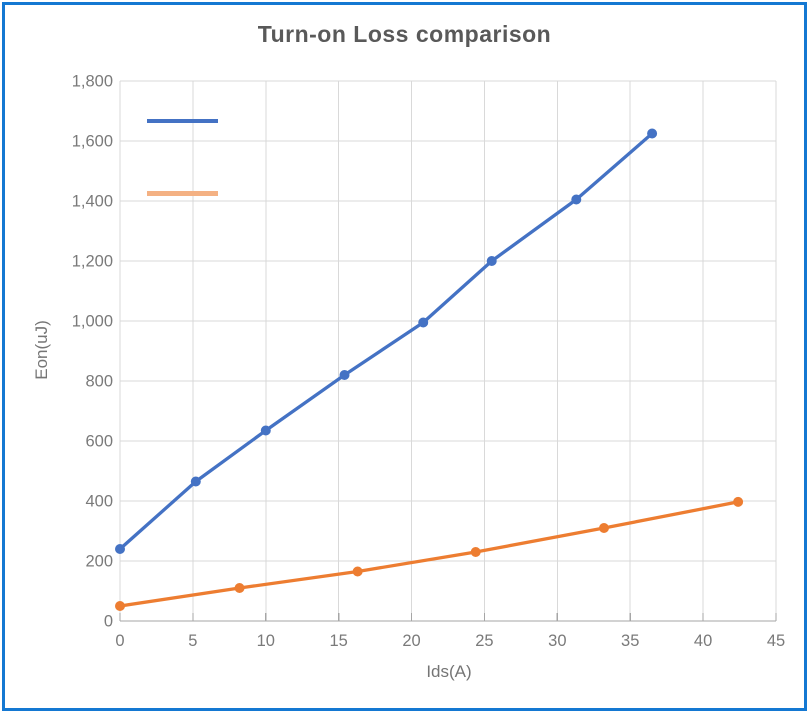  Describe the element at coordinates (99, 382) in the screenshot. I see `y-tick-label: 800` at that location.